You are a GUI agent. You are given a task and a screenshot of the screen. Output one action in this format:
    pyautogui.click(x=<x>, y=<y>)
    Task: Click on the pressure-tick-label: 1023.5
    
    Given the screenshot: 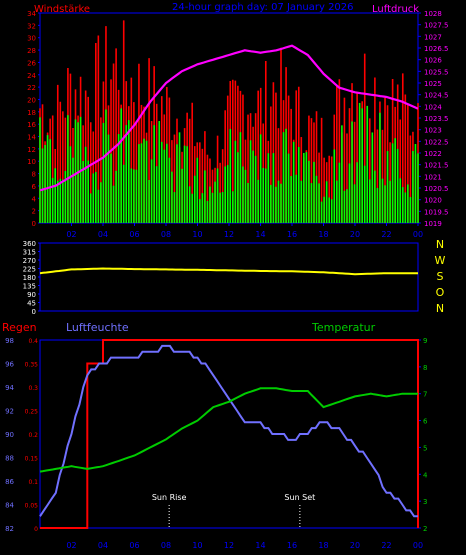 What is the action you would take?
    pyautogui.click(x=436, y=119)
    